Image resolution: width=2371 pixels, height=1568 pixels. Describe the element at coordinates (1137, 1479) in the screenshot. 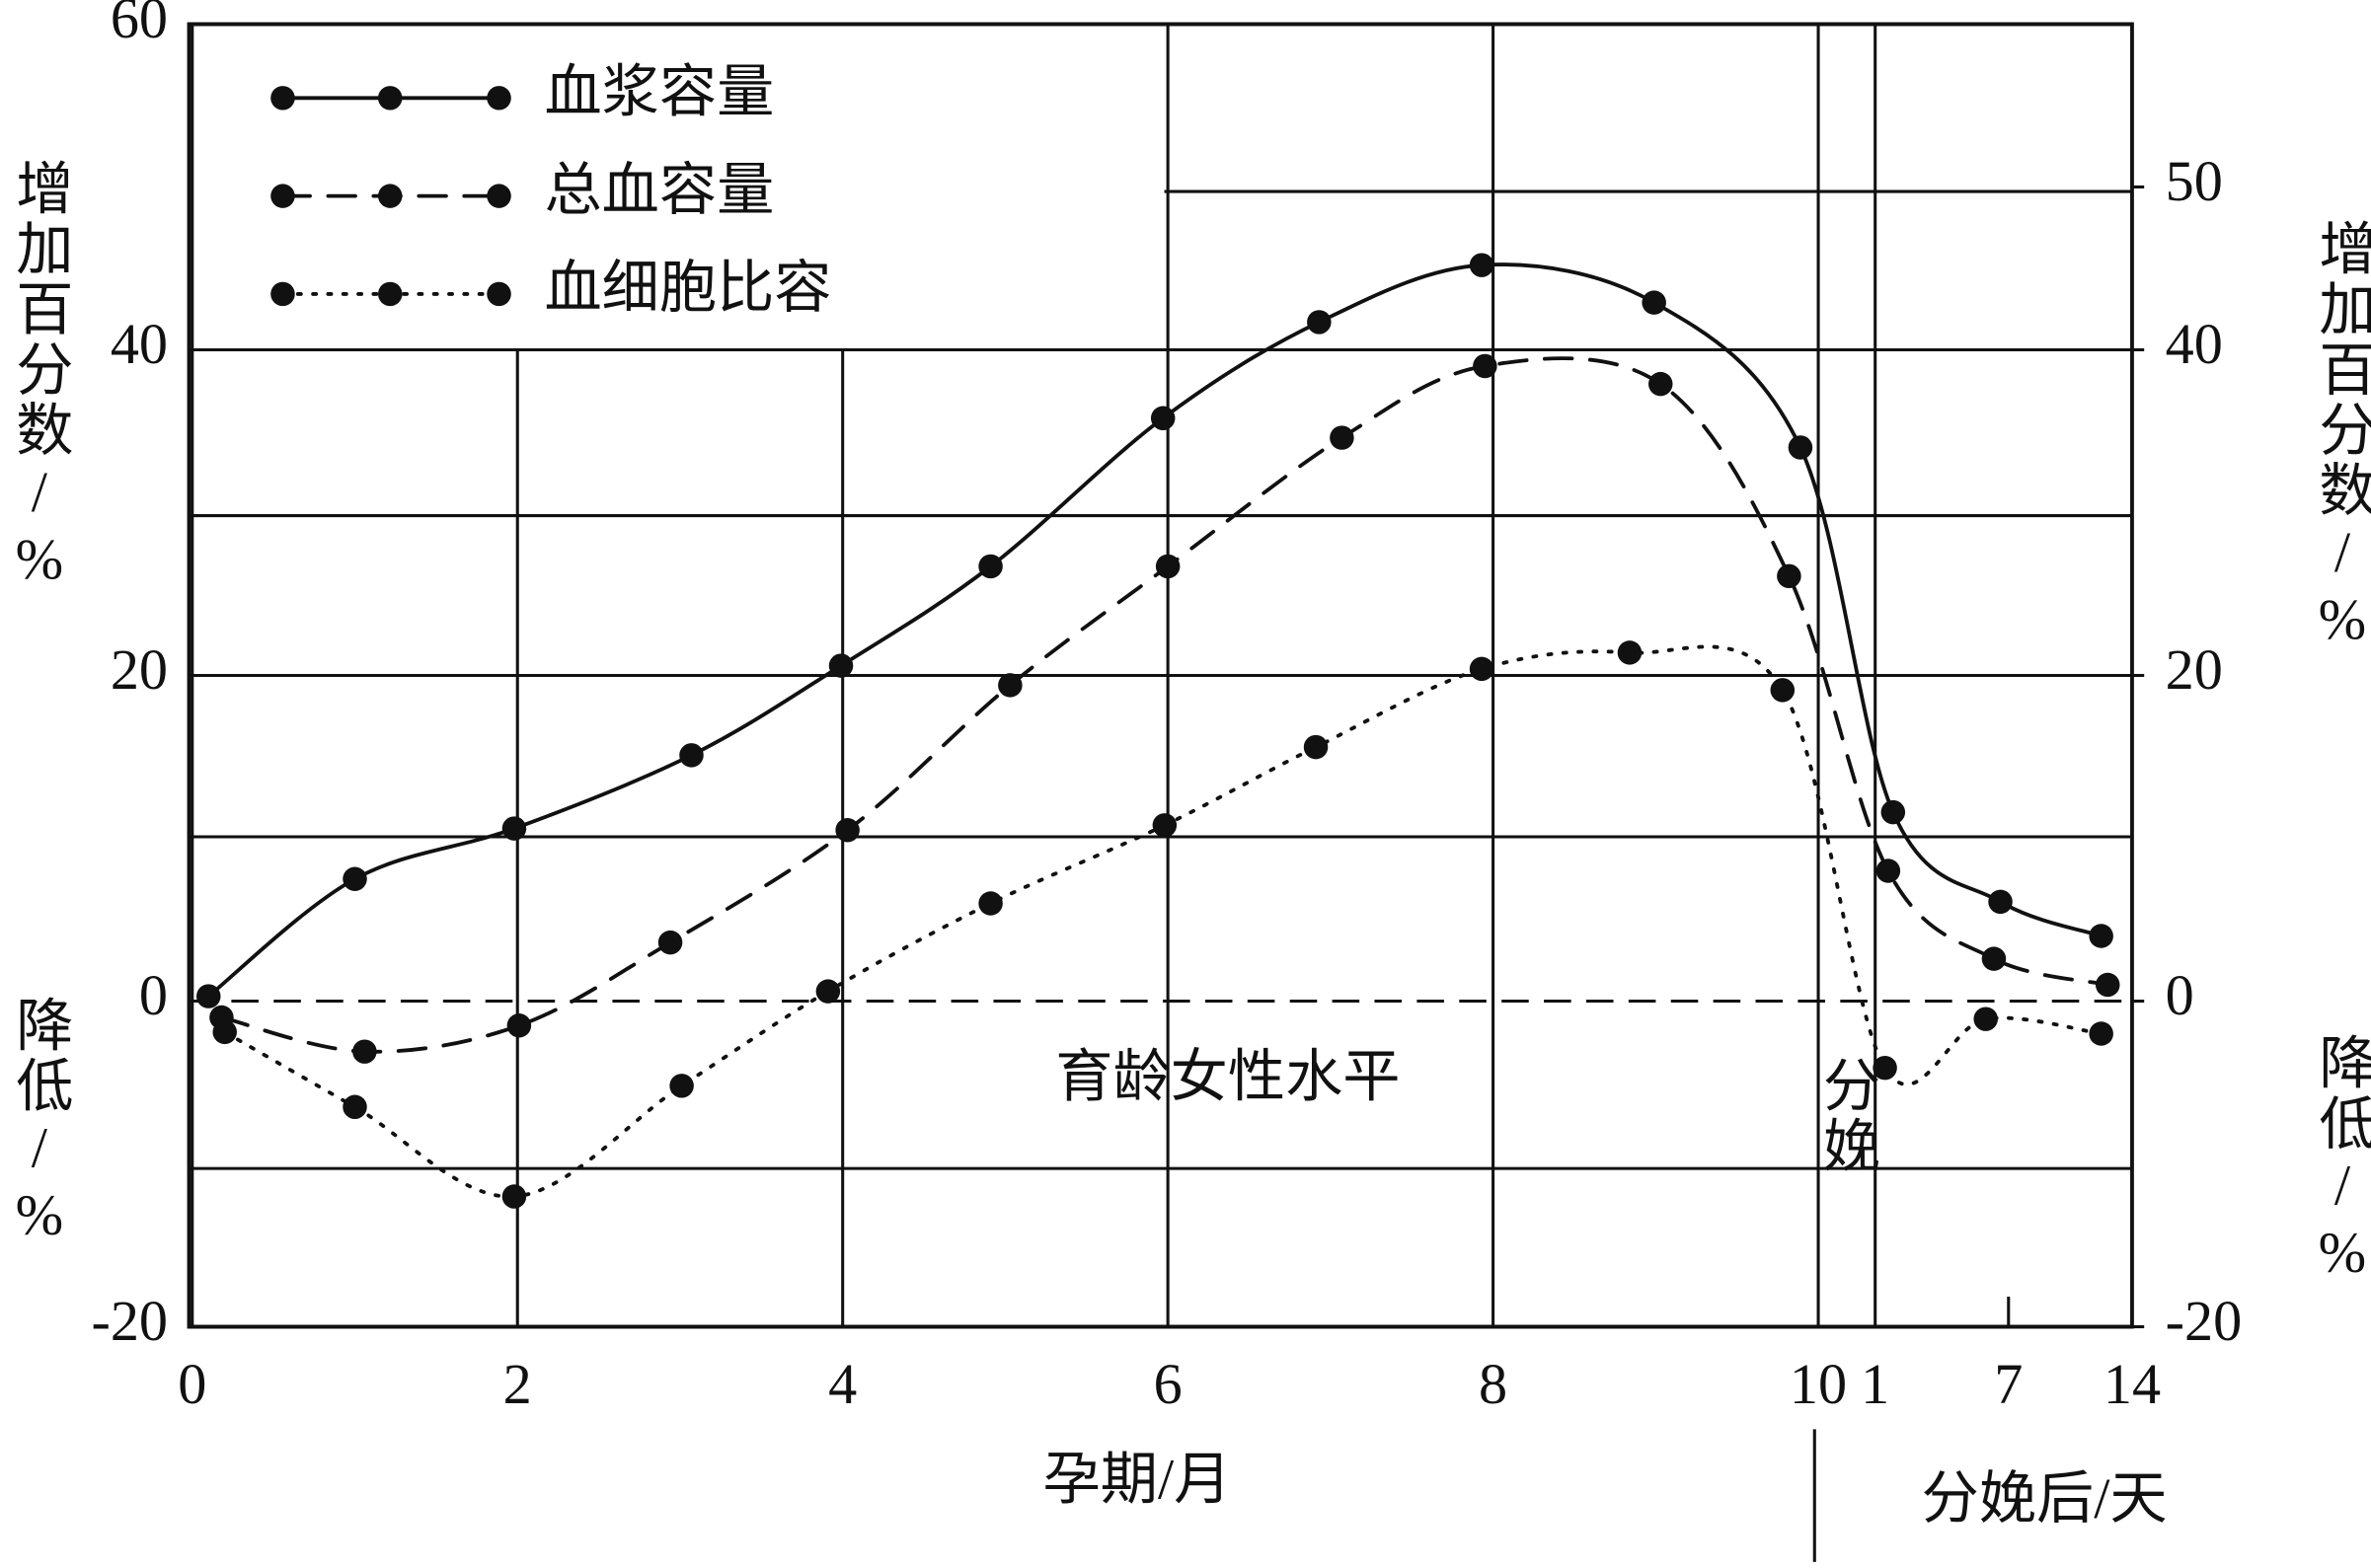

I see `x-axis-label: 孕期/月` at that location.